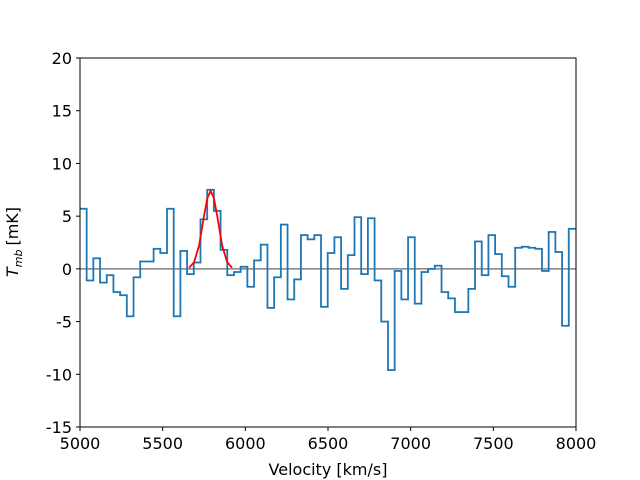 The image size is (640, 480). I want to click on y-tick-label: 20, so click(62, 58).